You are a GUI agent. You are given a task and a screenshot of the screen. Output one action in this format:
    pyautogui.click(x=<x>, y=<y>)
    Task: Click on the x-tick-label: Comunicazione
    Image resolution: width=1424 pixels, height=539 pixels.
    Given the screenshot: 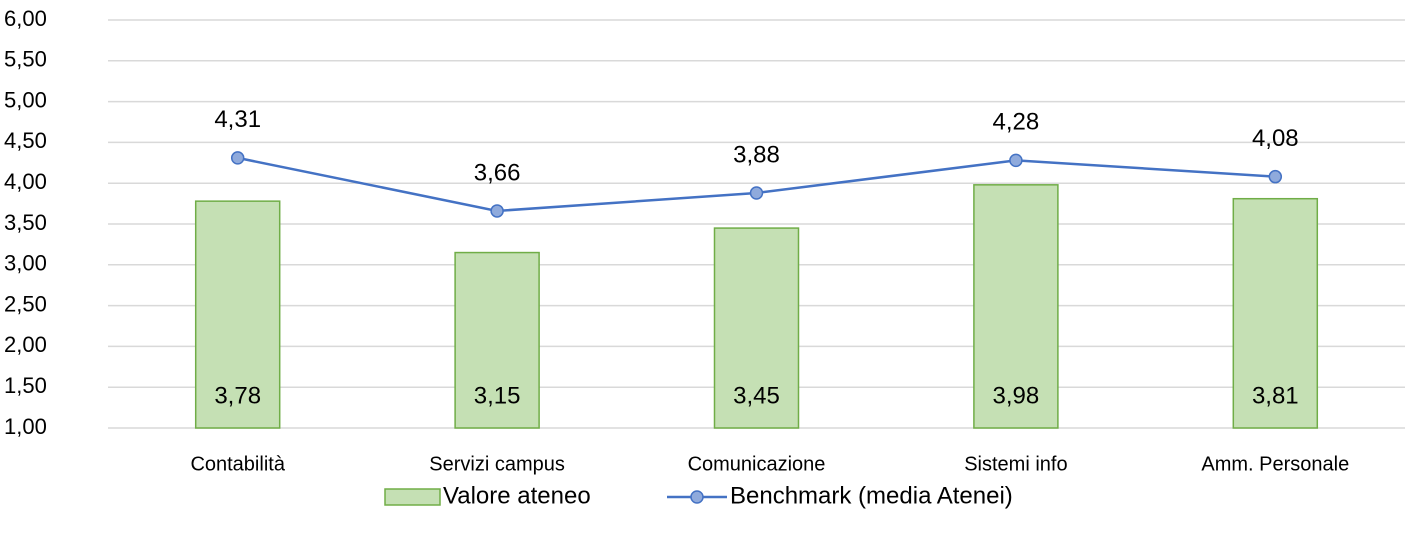 What is the action you would take?
    pyautogui.click(x=757, y=464)
    